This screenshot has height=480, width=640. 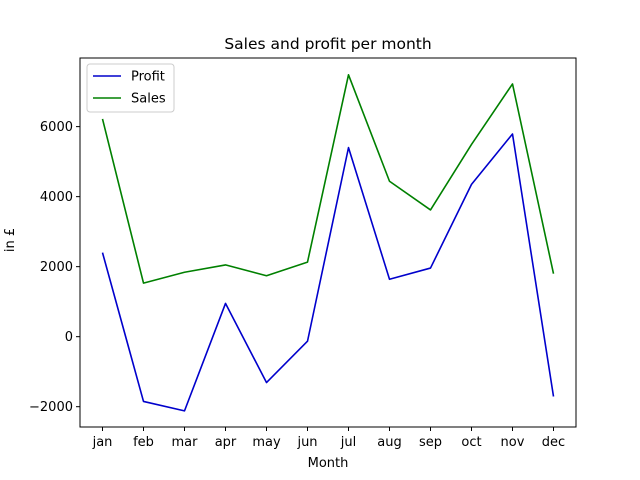 I want to click on chart-title: Sales and profit per month, so click(x=327, y=44).